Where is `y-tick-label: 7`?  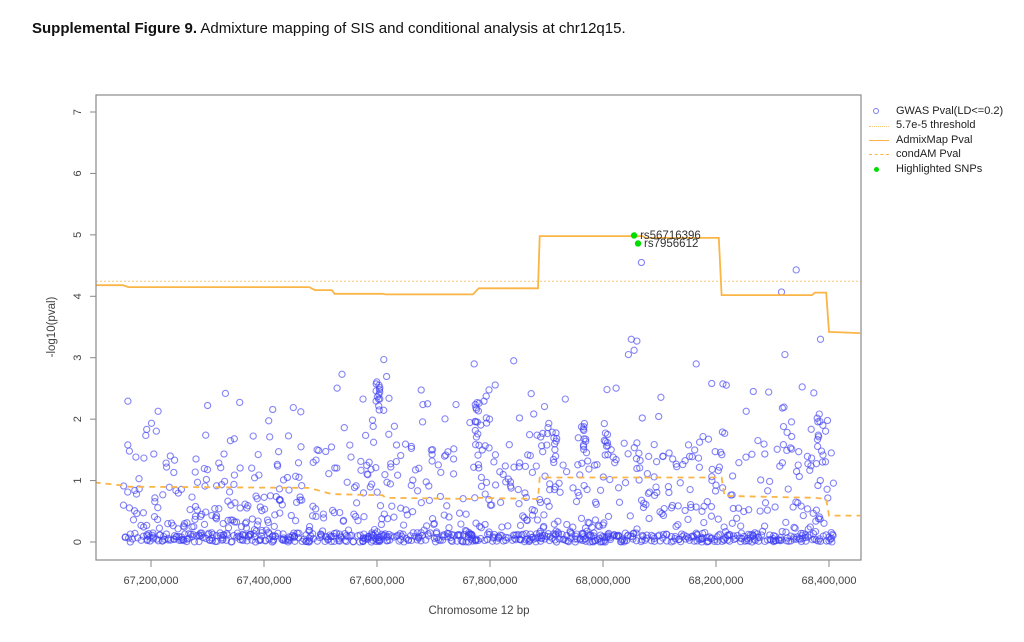
y-tick-label: 7 is located at coordinates (78, 112).